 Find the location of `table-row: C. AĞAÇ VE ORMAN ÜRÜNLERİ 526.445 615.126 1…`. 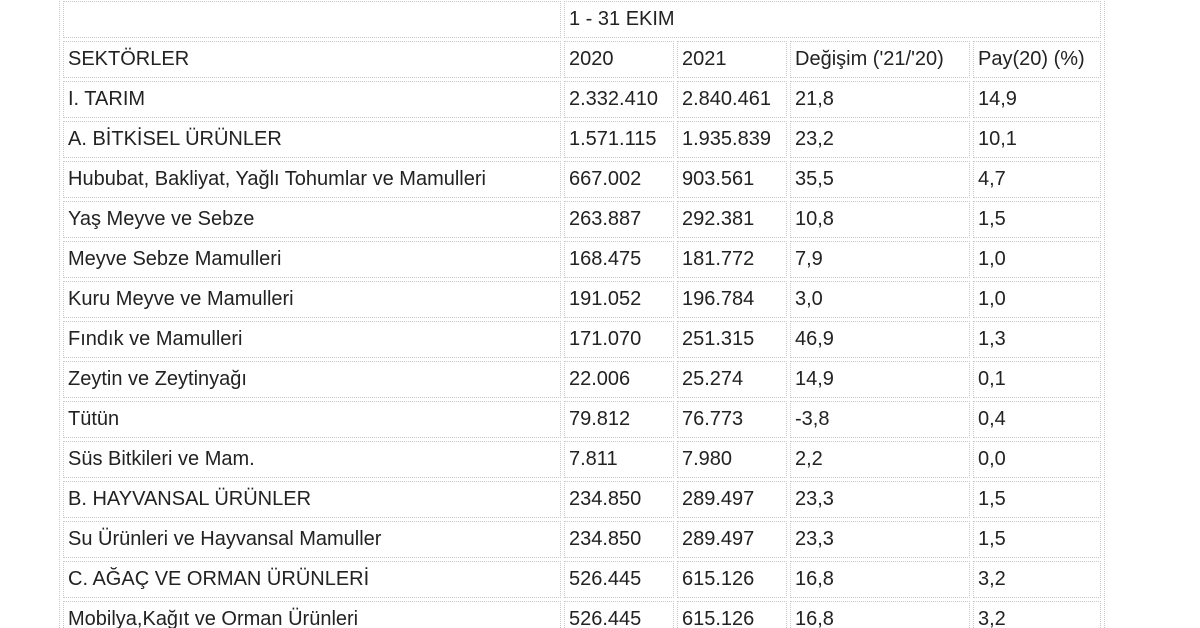

table-row: C. AĞAÇ VE ORMAN ÜRÜNLERİ 526.445 615.126 1… is located at coordinates (582, 579).